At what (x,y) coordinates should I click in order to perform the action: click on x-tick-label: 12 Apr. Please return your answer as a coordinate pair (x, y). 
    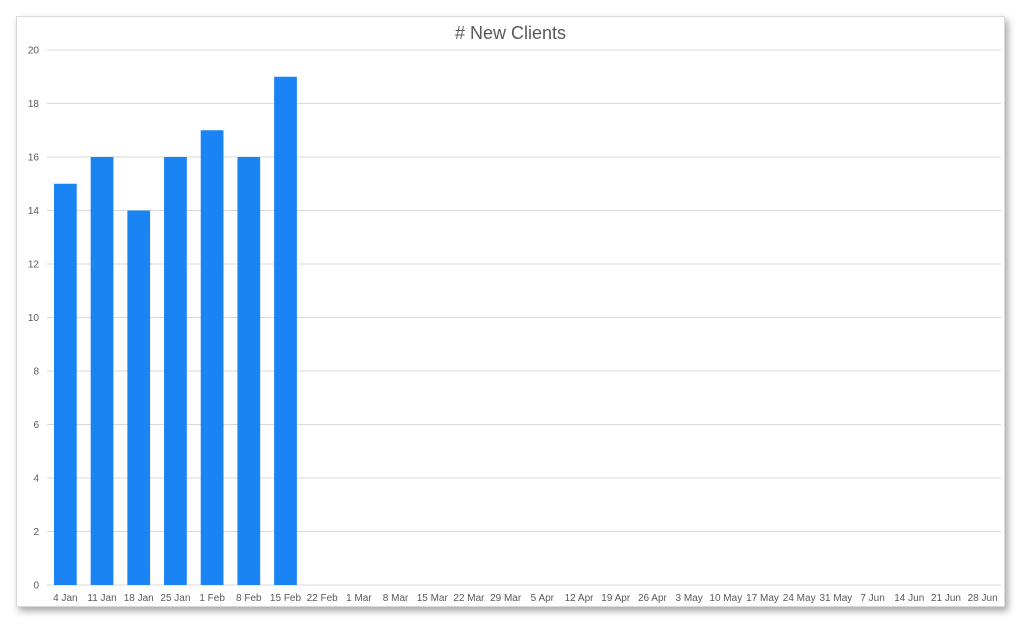
    Looking at the image, I should click on (580, 598).